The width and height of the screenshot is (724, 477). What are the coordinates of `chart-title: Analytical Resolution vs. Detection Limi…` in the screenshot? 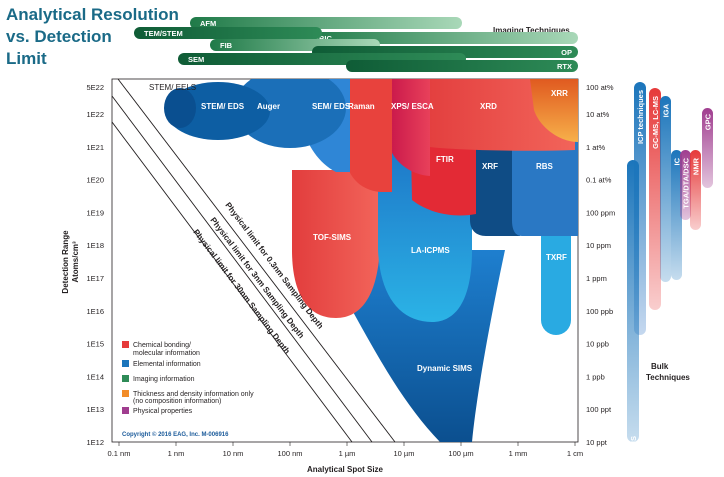 It's located at (92, 36).